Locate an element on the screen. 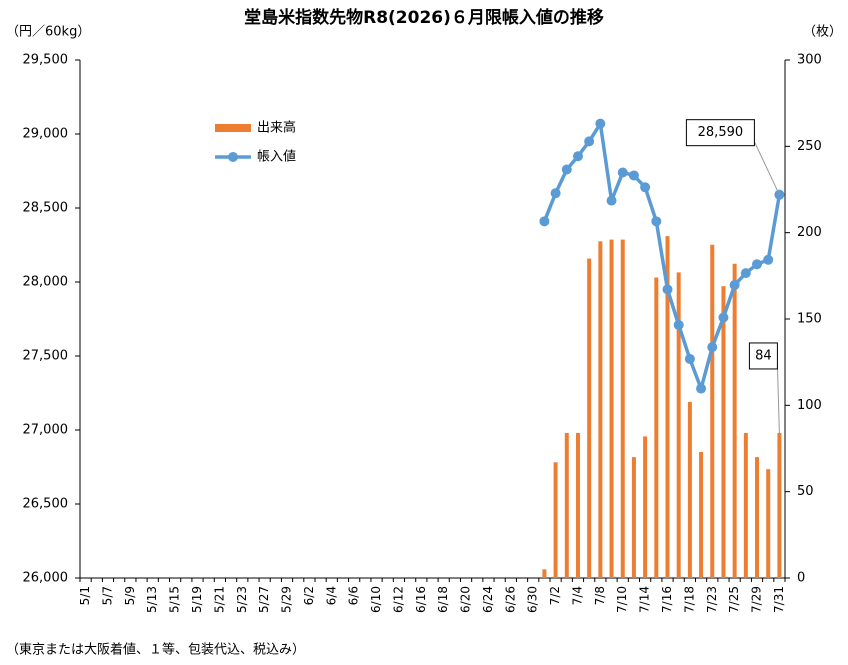  line is located at coordinates (662, 256).